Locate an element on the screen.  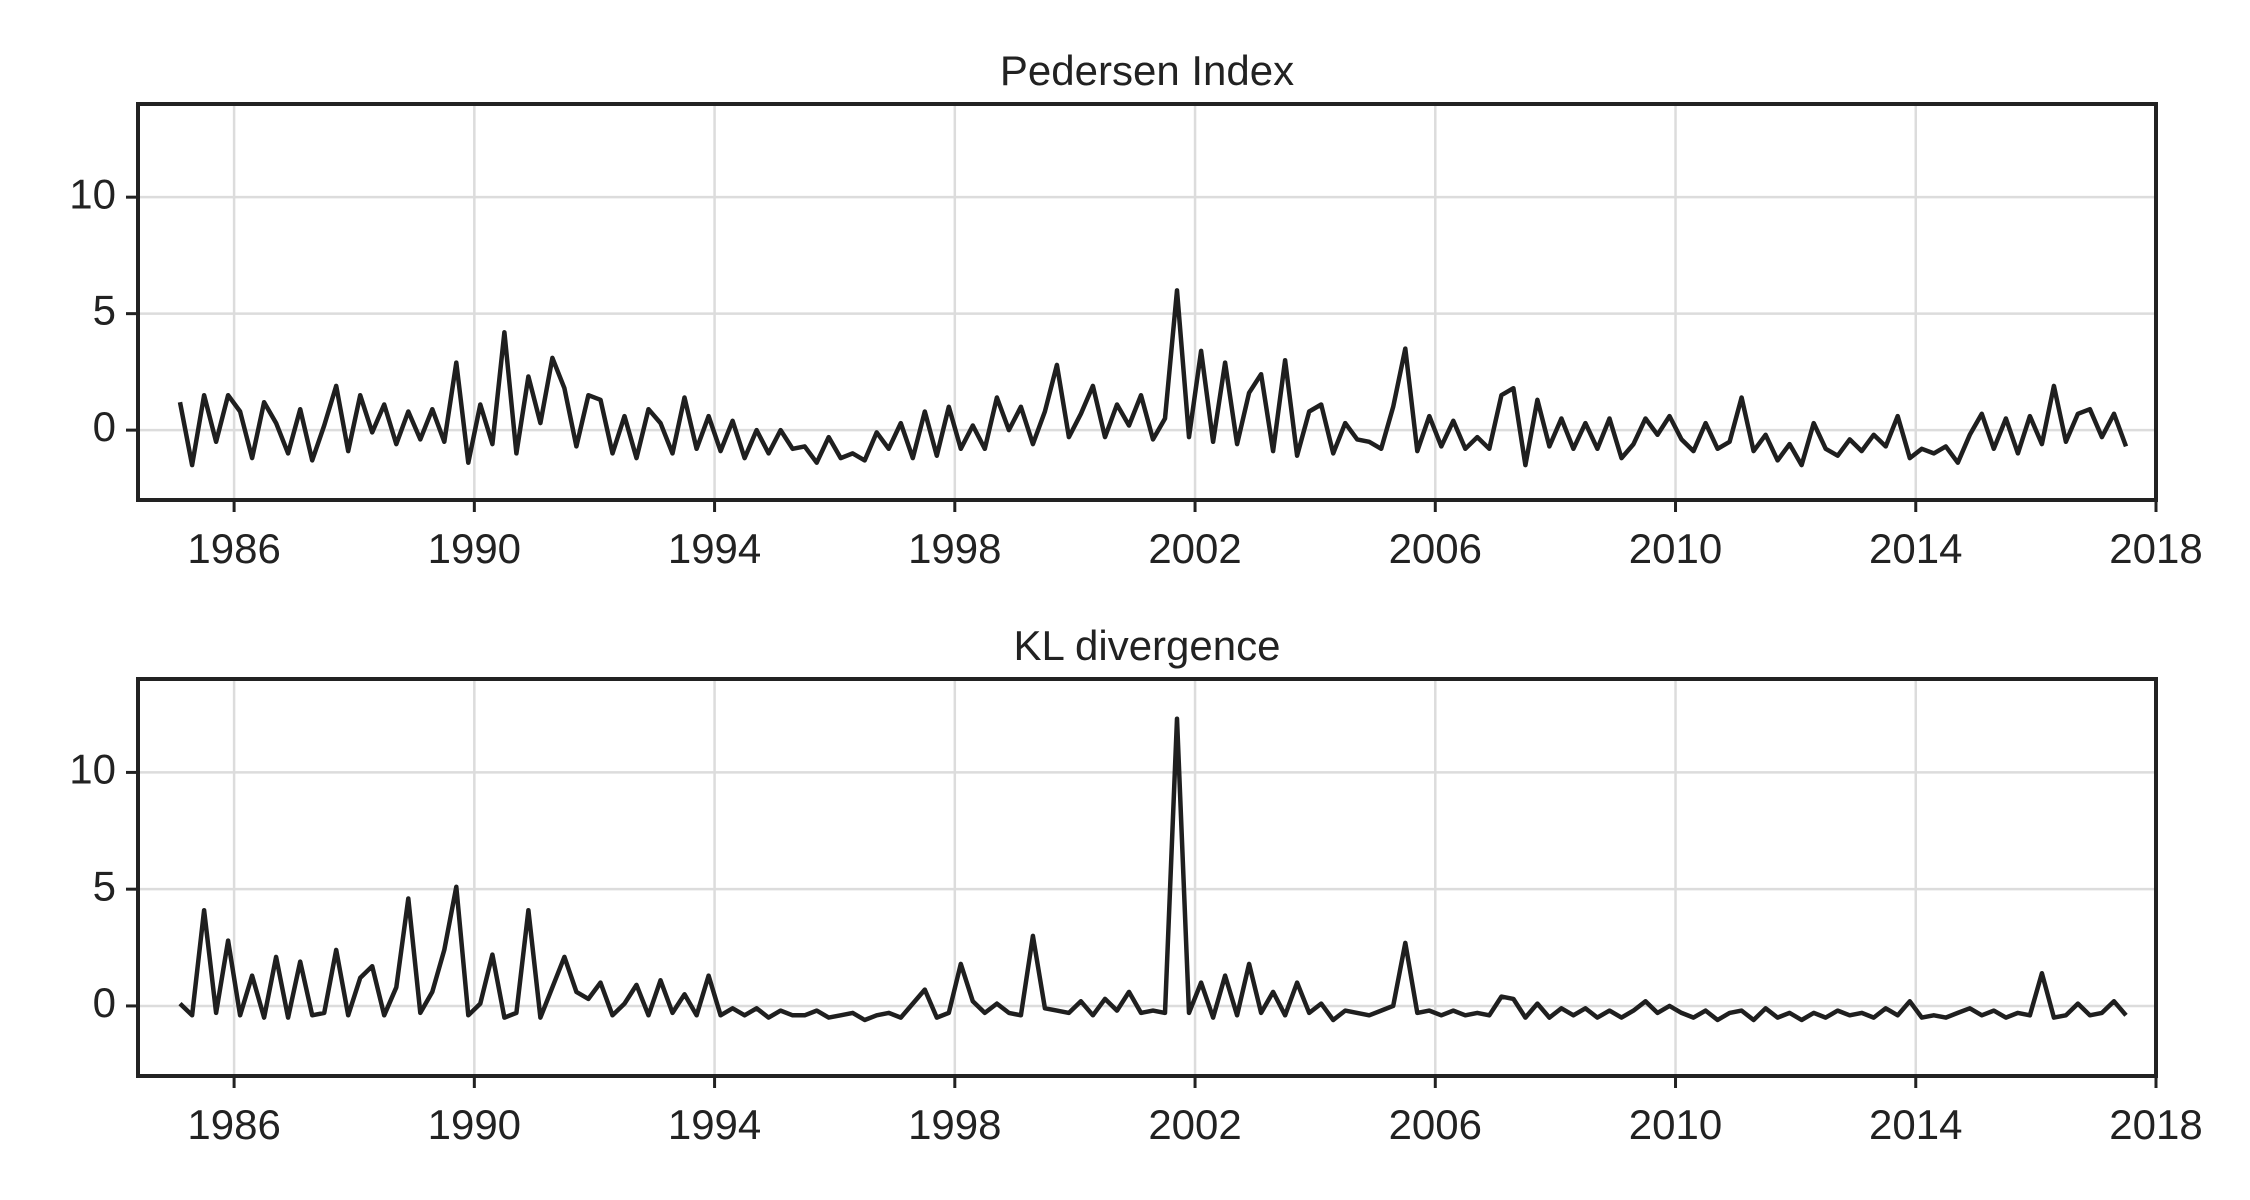
chart-title: Pedersen Index is located at coordinates (1147, 70).